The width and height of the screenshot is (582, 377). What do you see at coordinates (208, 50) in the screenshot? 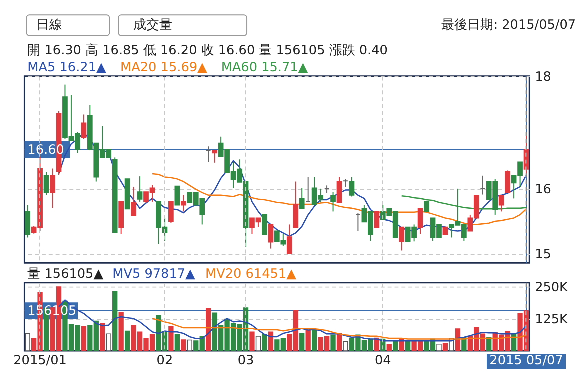
I see `text: 開 16.30 高 16.85 低 16.20 收 16.60 量 156105 漲跌 0.40` at bounding box center [208, 50].